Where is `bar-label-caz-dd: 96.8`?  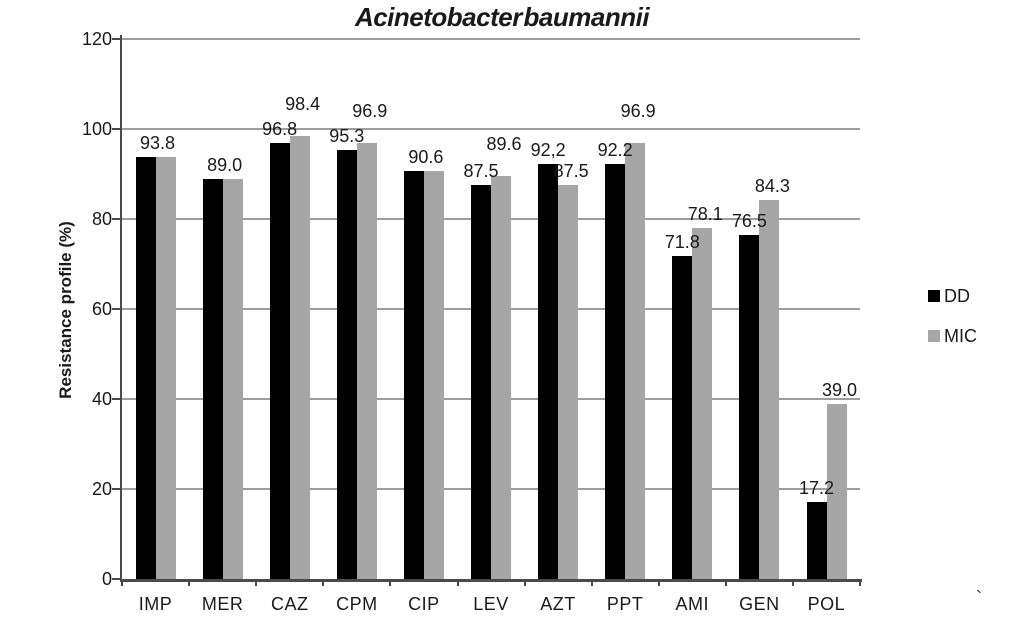 bar-label-caz-dd: 96.8 is located at coordinates (280, 129).